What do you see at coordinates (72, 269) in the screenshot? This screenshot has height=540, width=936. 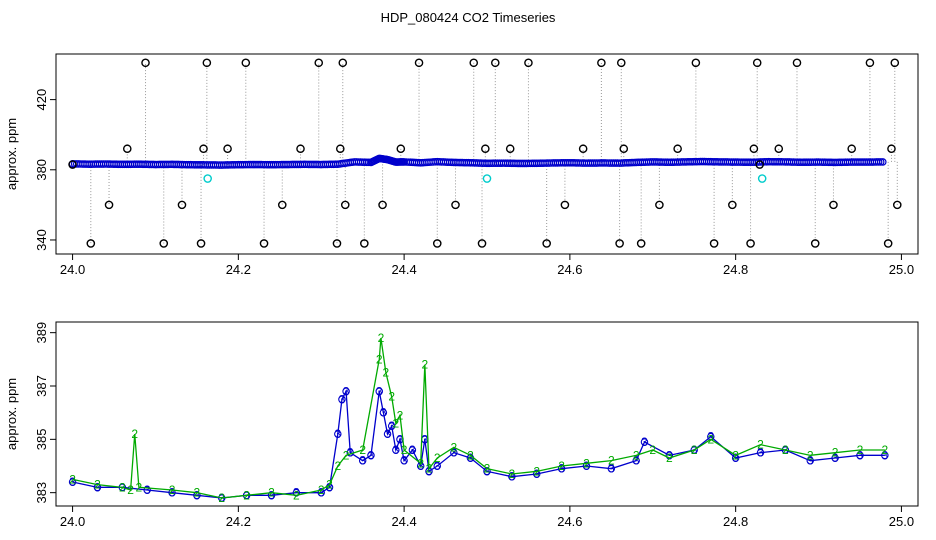 I see `x-tick-label: 24.0` at bounding box center [72, 269].